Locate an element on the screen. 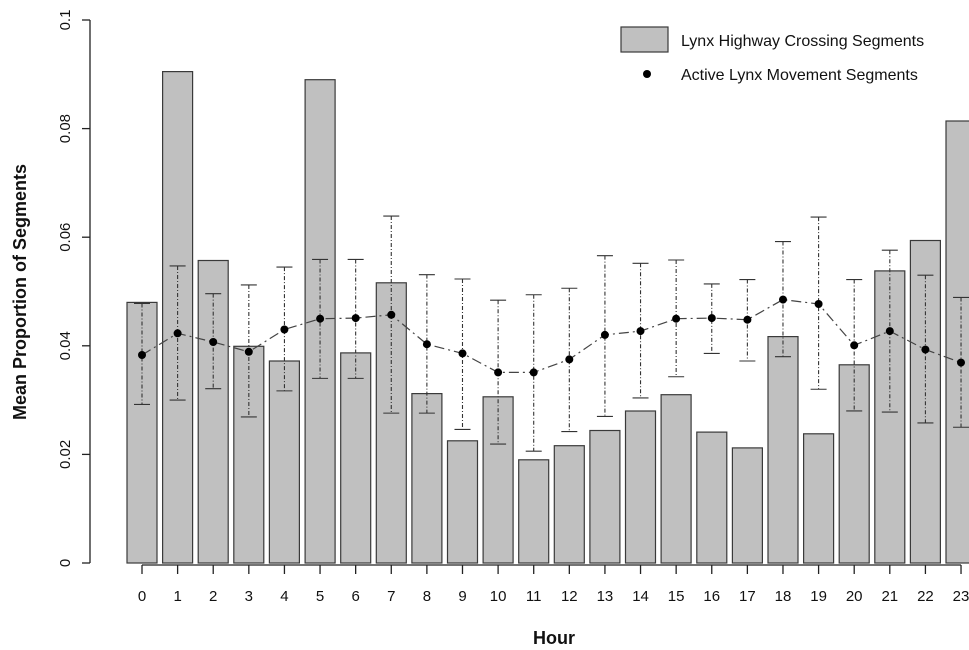  x-axis: 0 1 2 3 4 5 6 7 8 9 10 11 12 13 14 15 16 17 18 19 20 21 22 23 is located at coordinates (553, 584).